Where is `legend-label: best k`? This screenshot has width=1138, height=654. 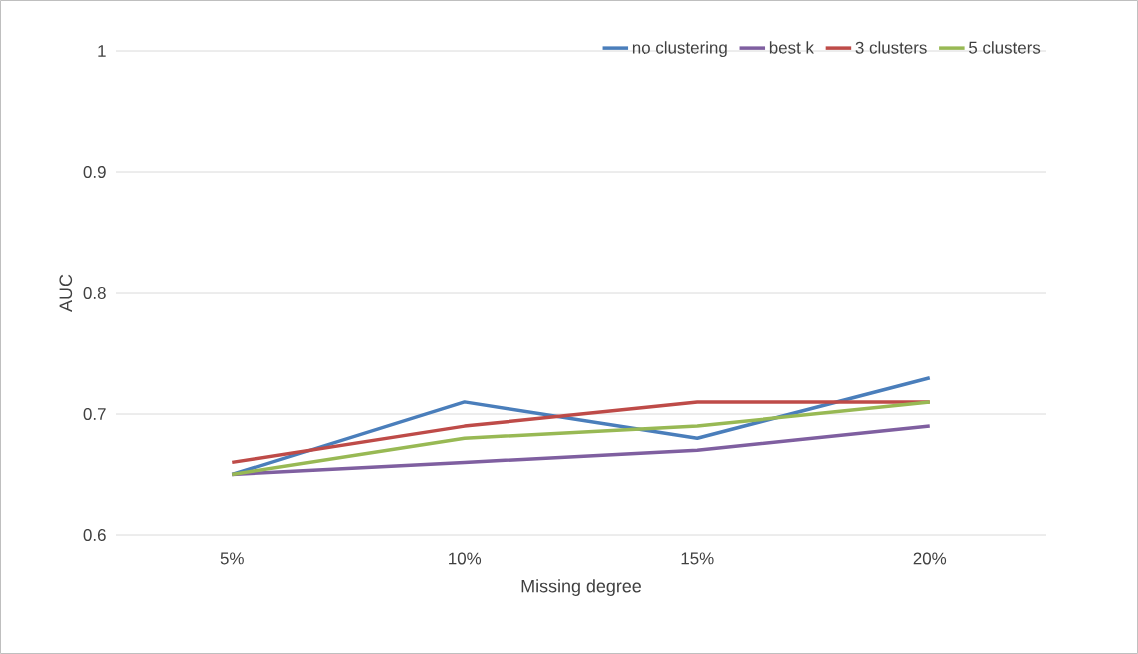
legend-label: best k is located at coordinates (791, 47).